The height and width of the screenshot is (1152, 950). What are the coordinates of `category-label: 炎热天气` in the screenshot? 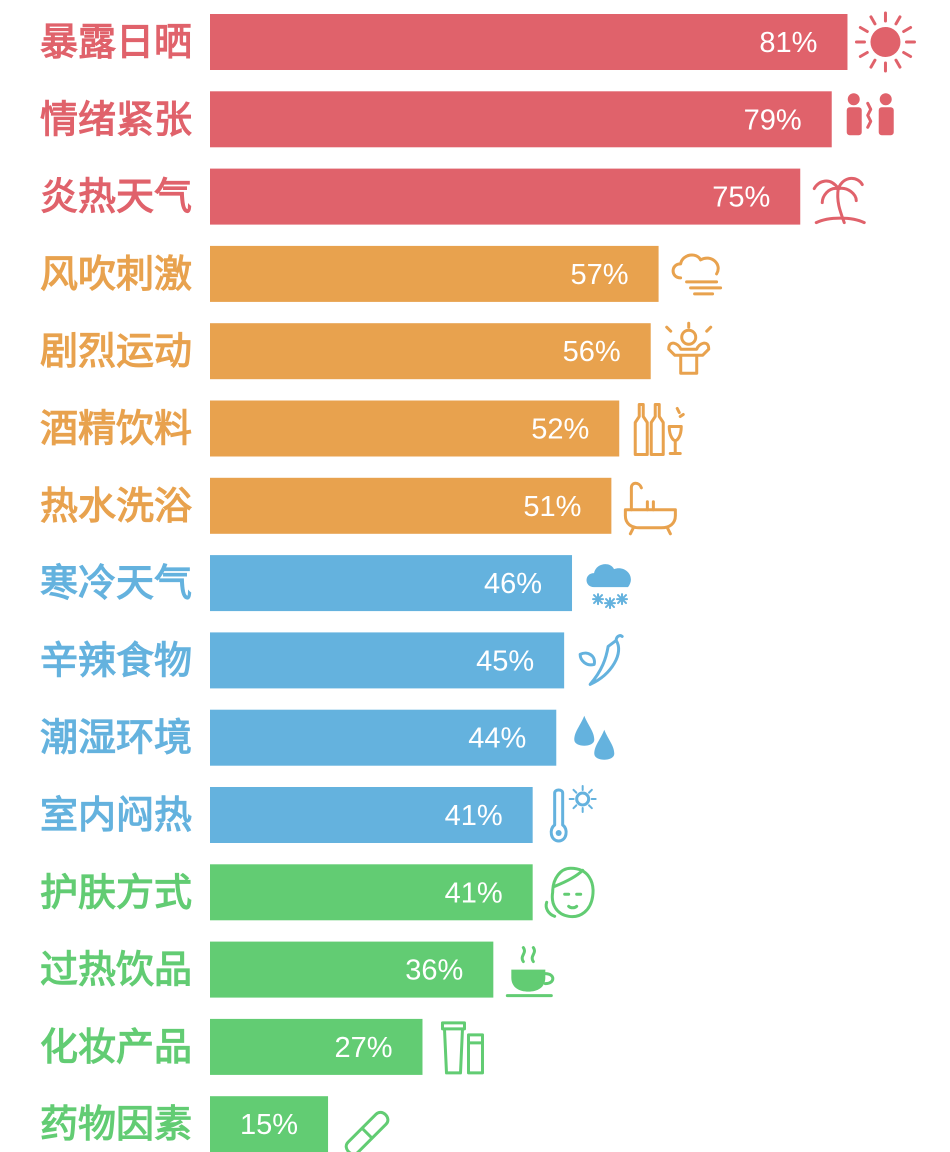 It's located at (116, 197).